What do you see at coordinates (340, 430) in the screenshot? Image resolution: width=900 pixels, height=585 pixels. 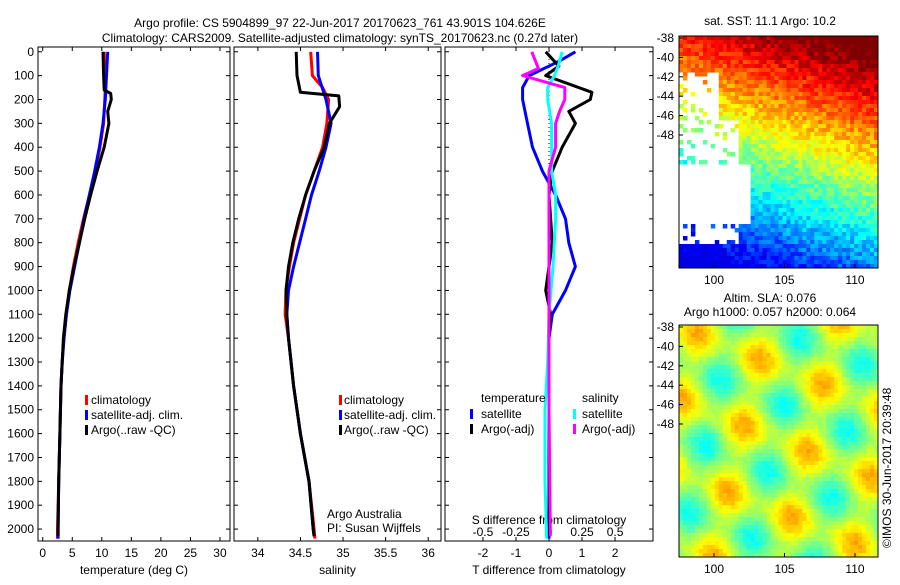 I see `legend-swatch-argo` at bounding box center [340, 430].